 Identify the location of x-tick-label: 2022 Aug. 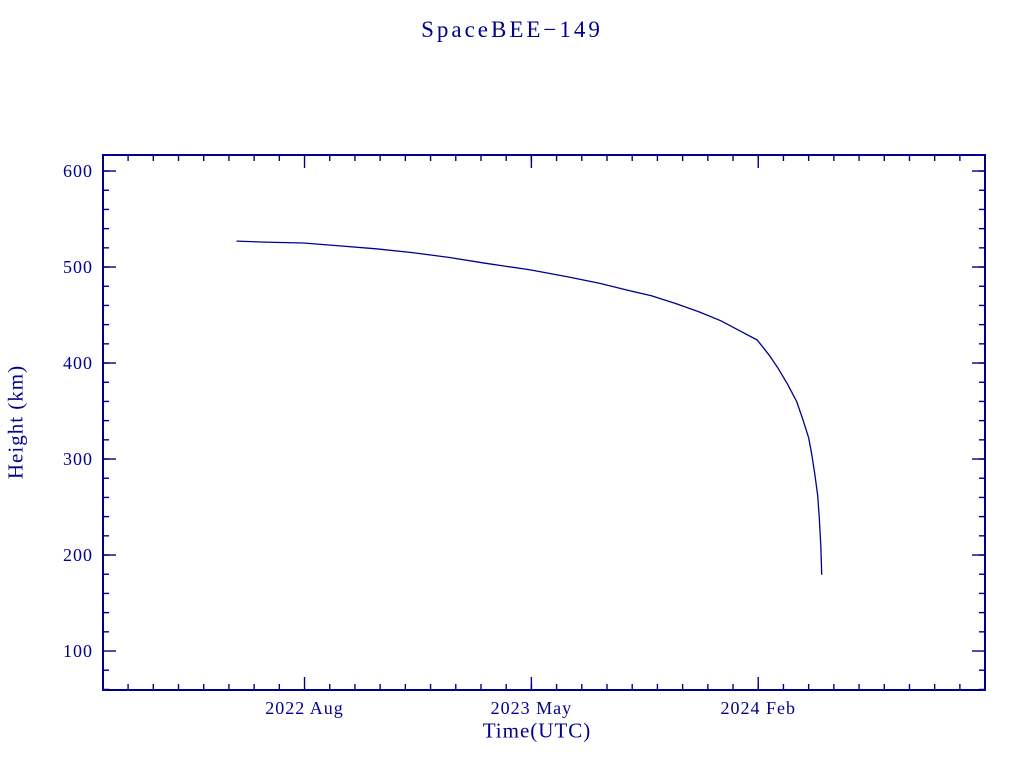
(304, 708).